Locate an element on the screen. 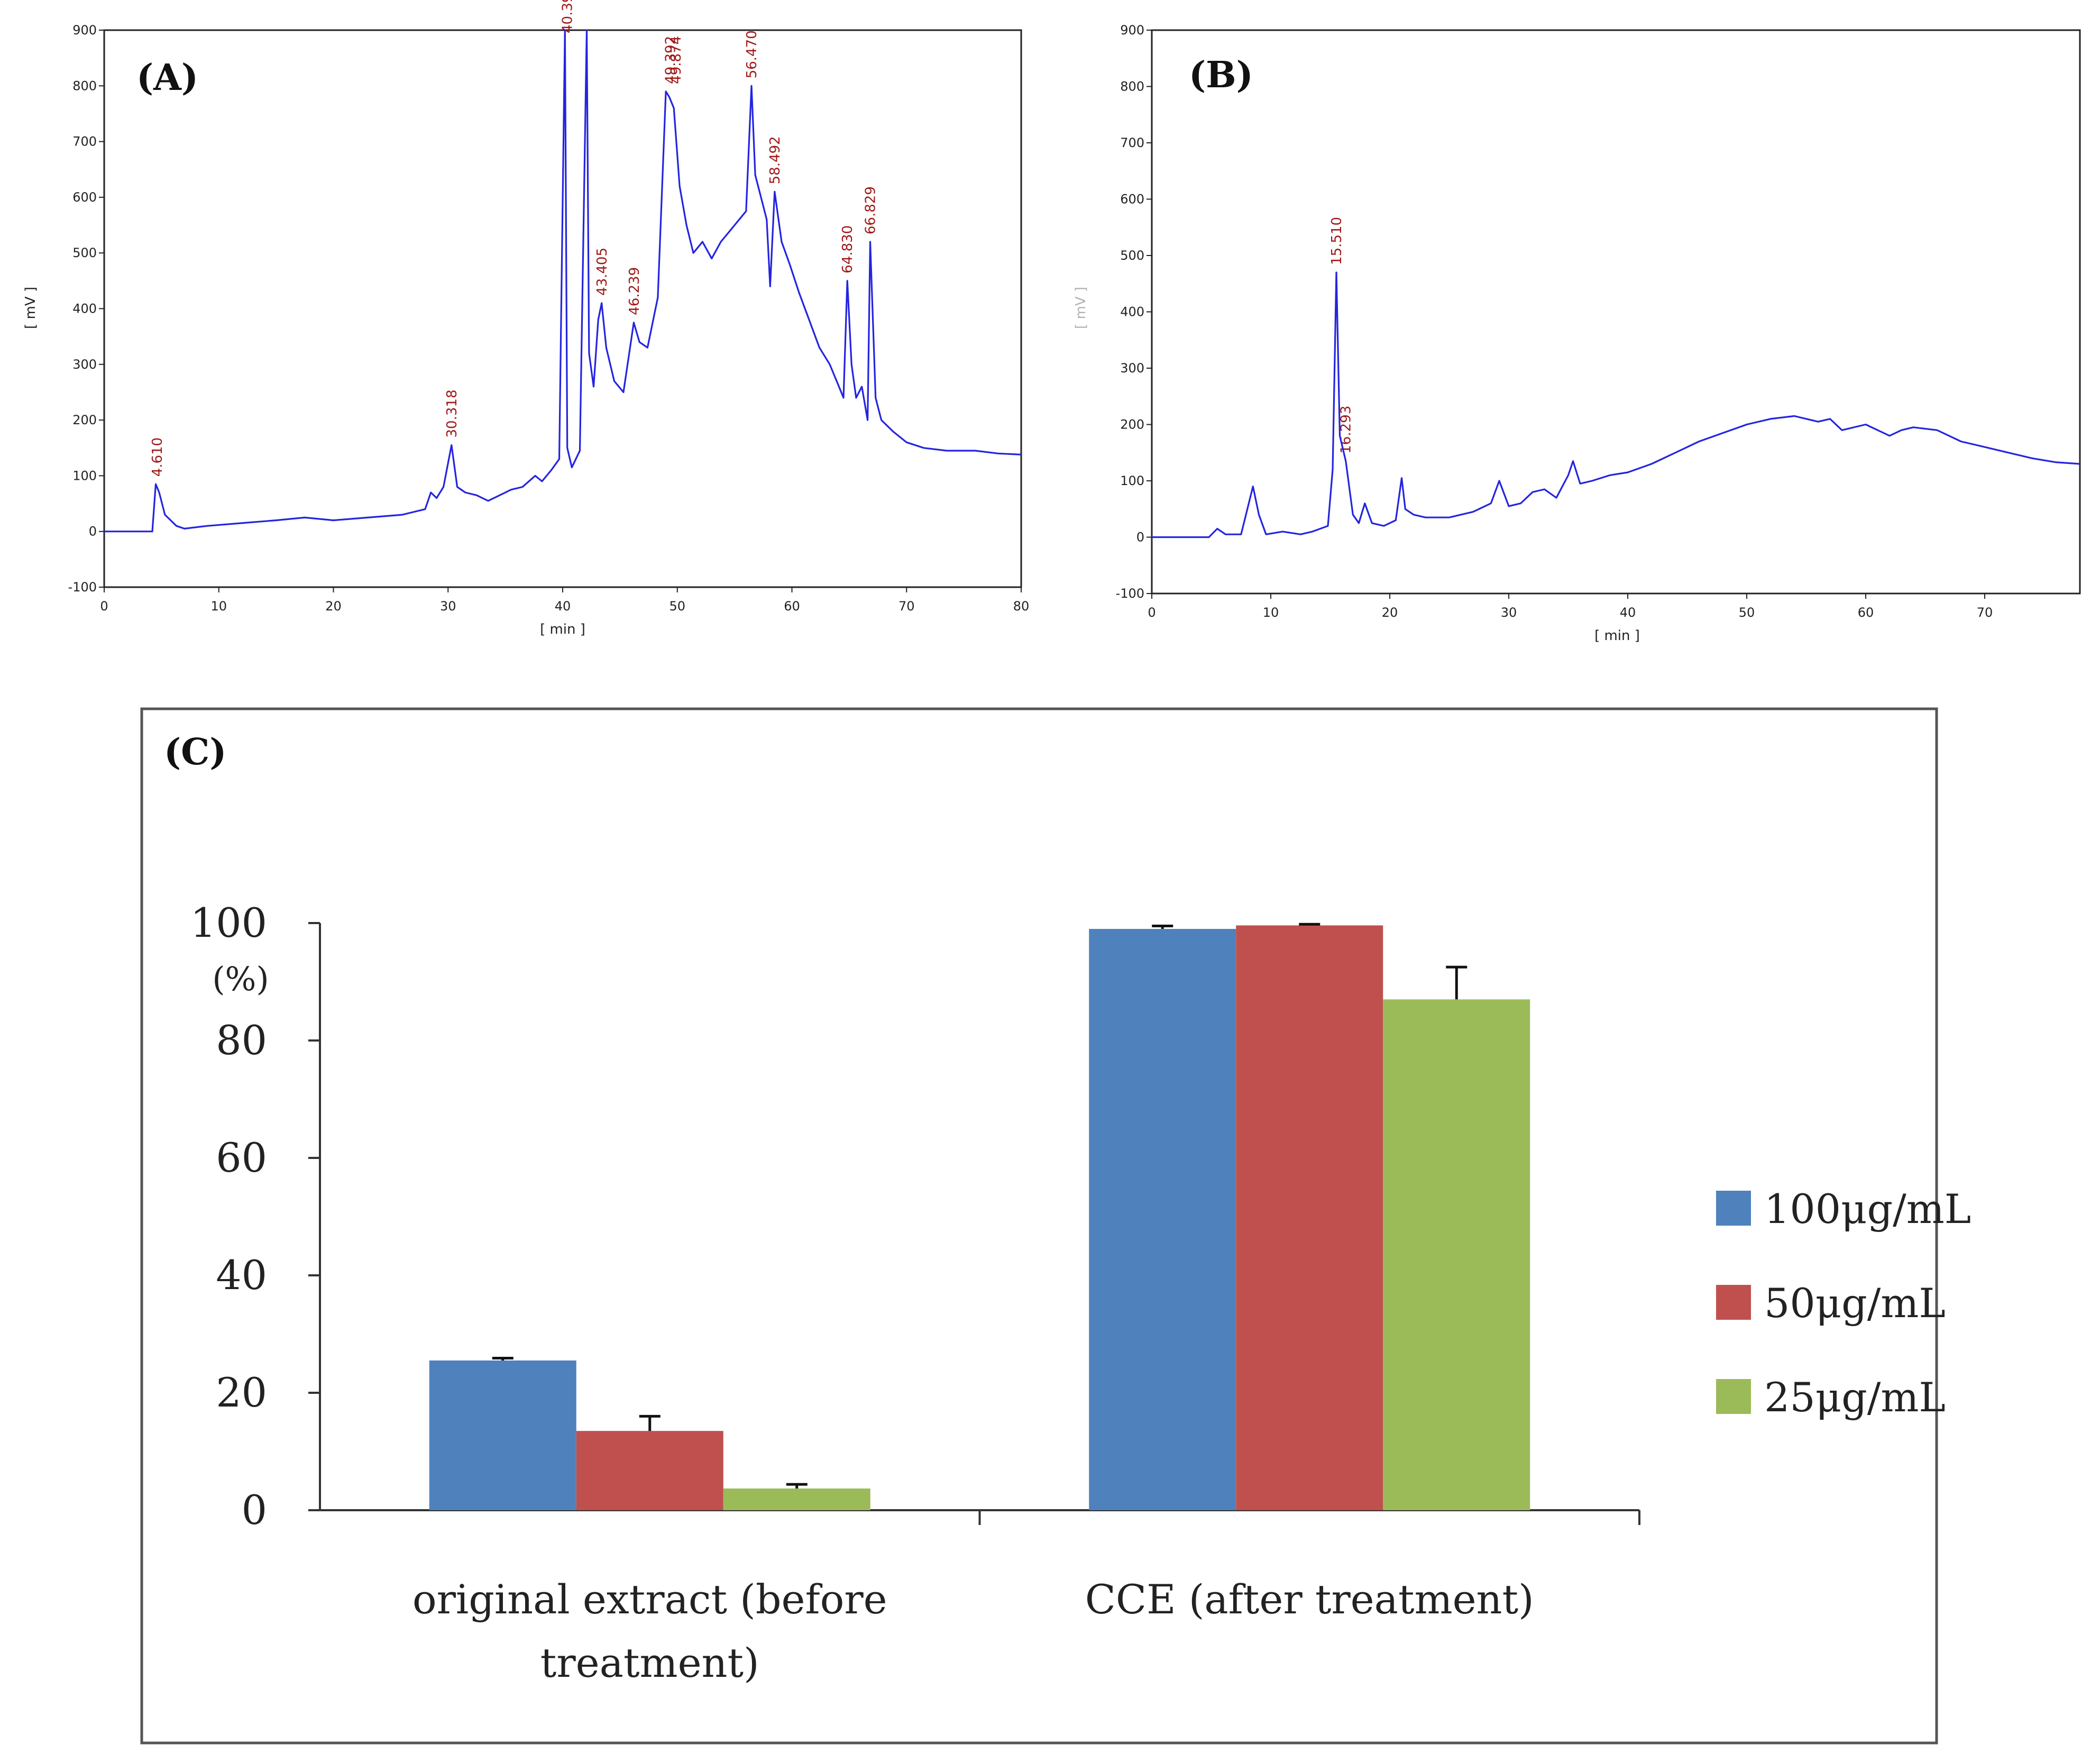  panel-b-peak-labels: 15.510 16.293 is located at coordinates (1342, 335).